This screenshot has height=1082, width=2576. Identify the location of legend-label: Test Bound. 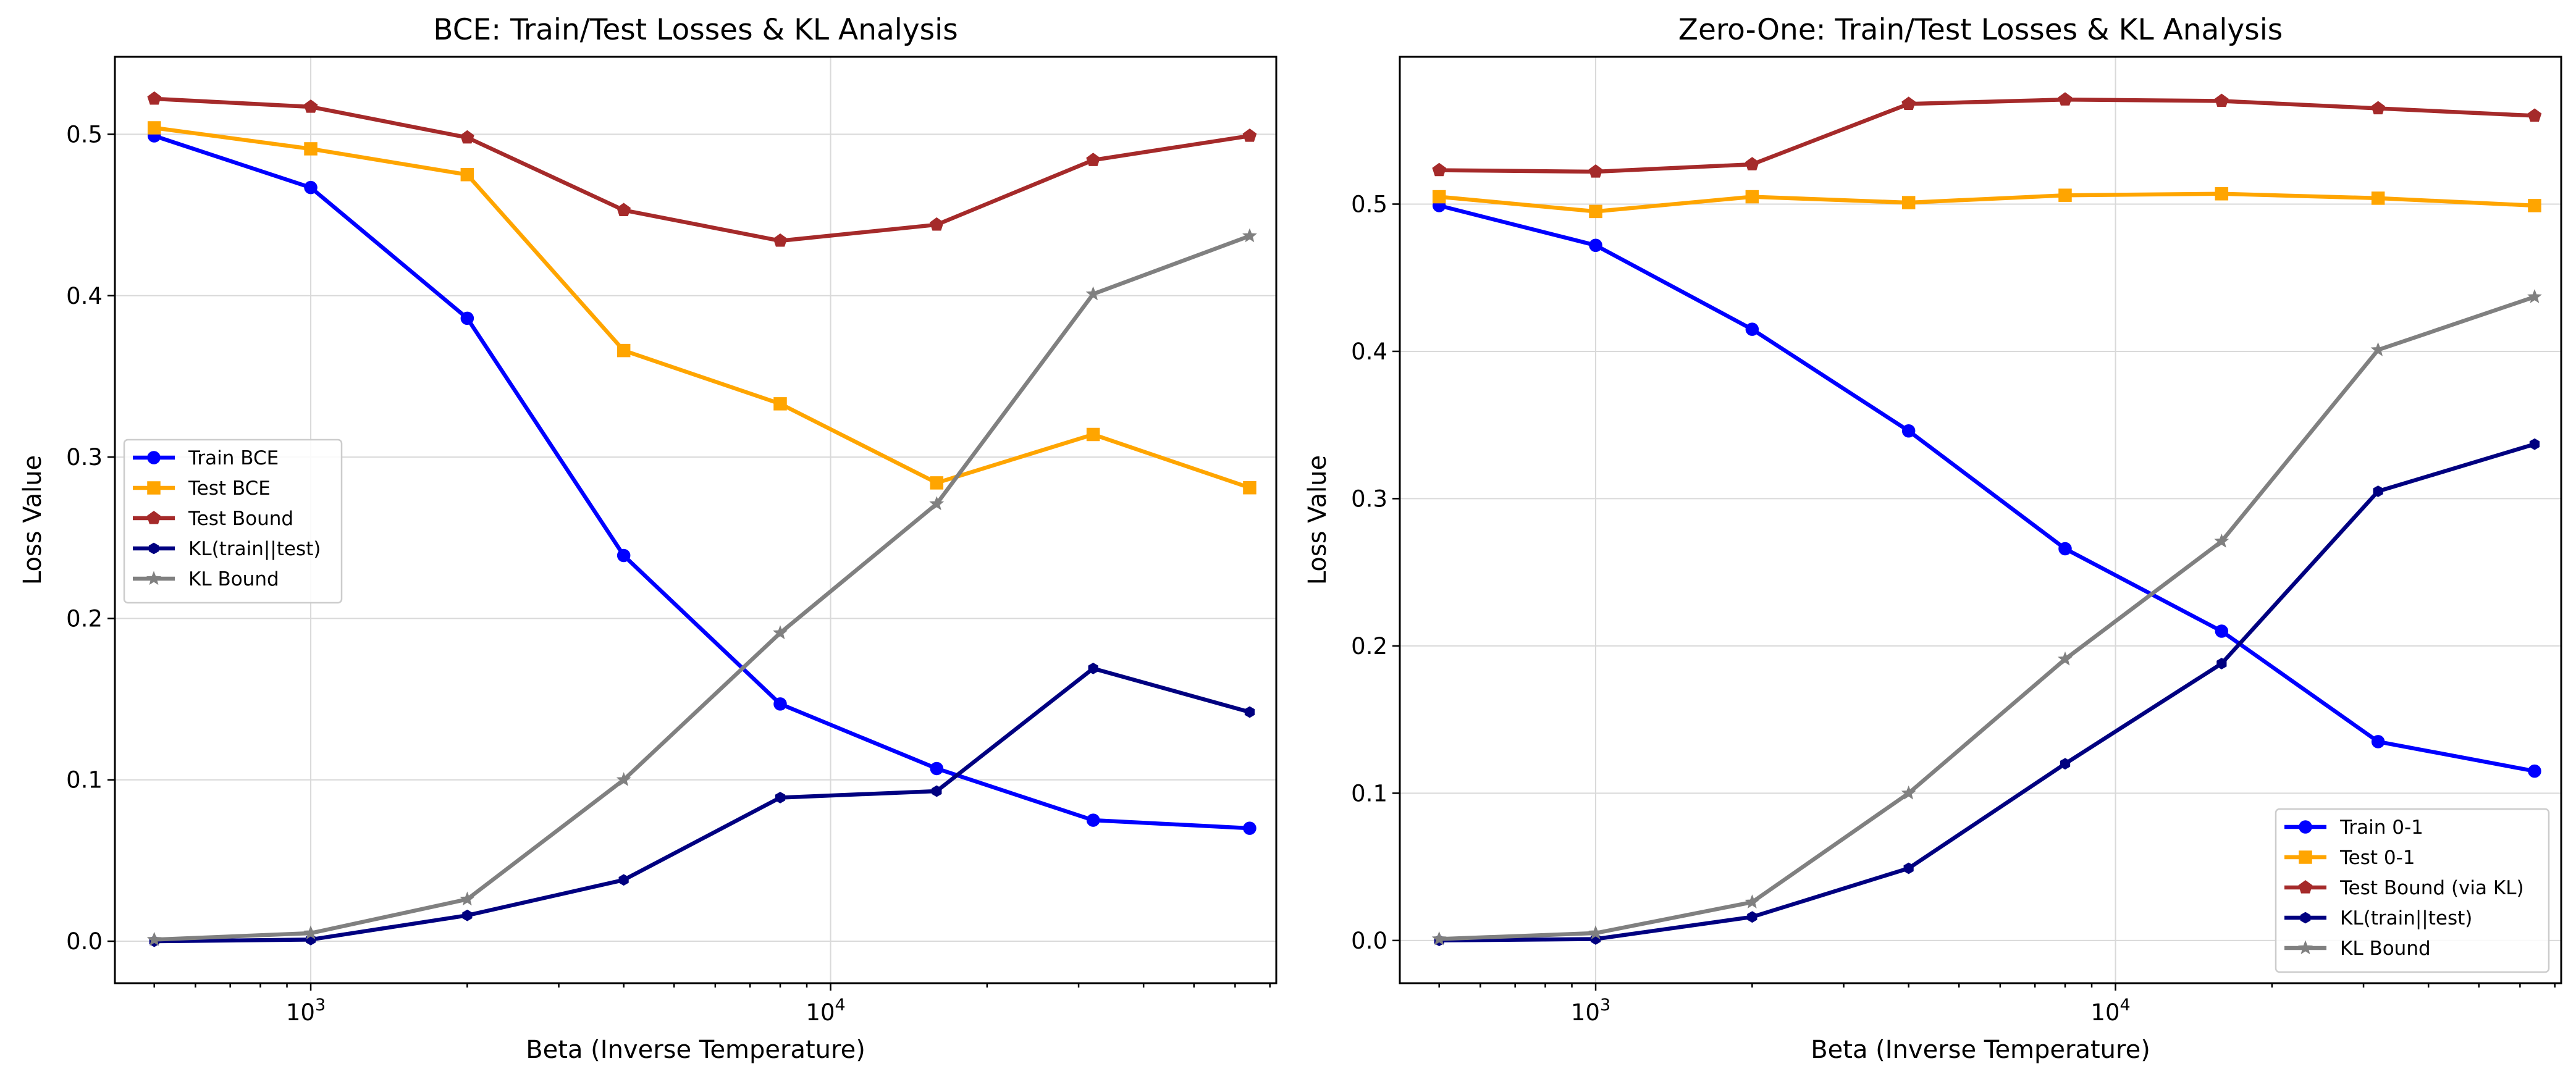
(240, 519).